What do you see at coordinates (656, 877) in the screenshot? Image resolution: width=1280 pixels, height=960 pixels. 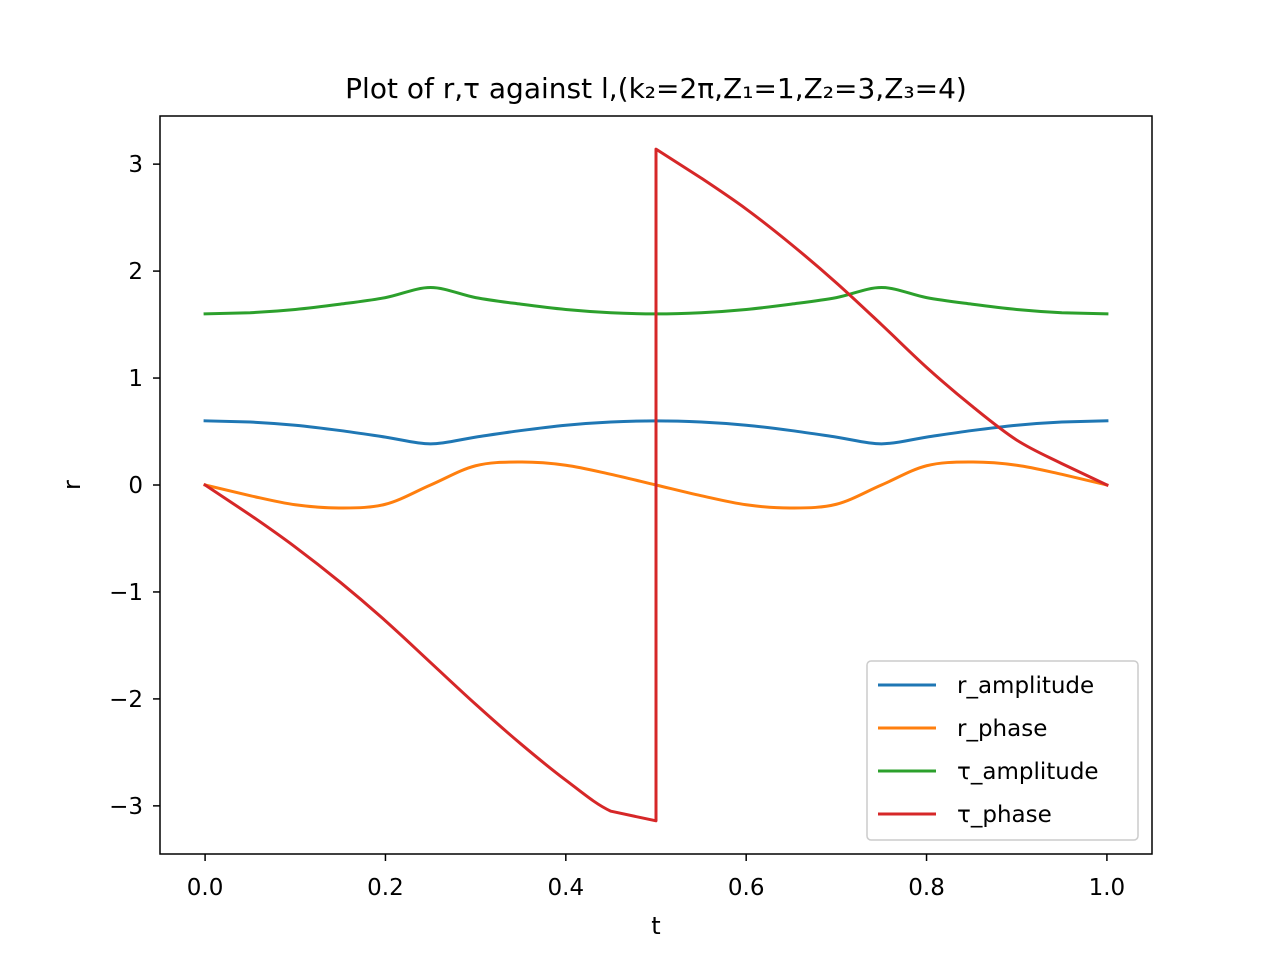 I see `x-axis: 0.0 0.2 0.4 0.6 0.8 1.0` at bounding box center [656, 877].